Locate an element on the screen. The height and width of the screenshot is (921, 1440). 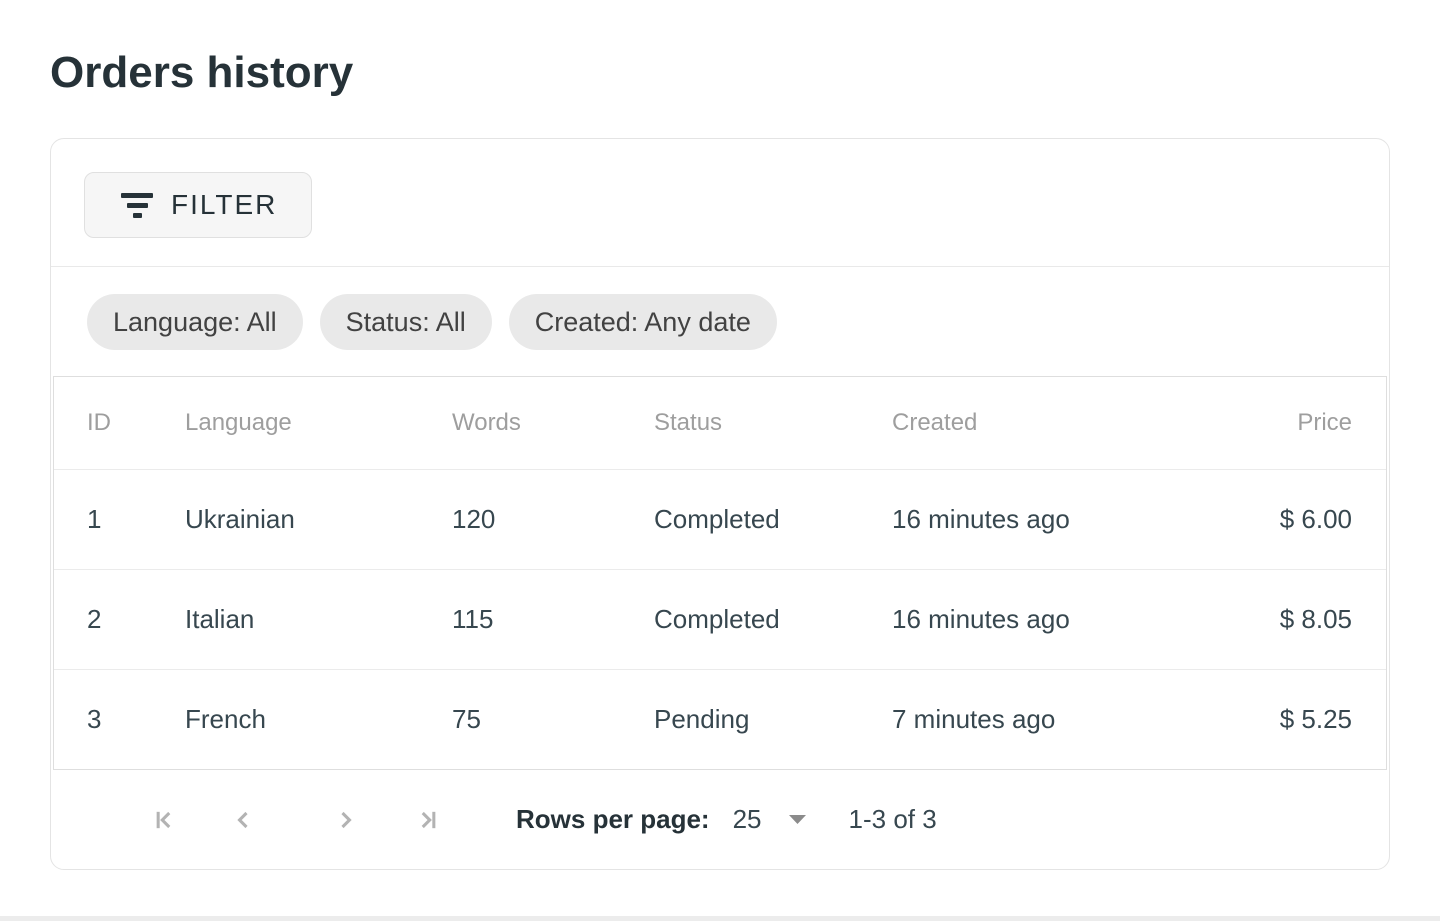
cell-id: 1 is located at coordinates (119, 519).